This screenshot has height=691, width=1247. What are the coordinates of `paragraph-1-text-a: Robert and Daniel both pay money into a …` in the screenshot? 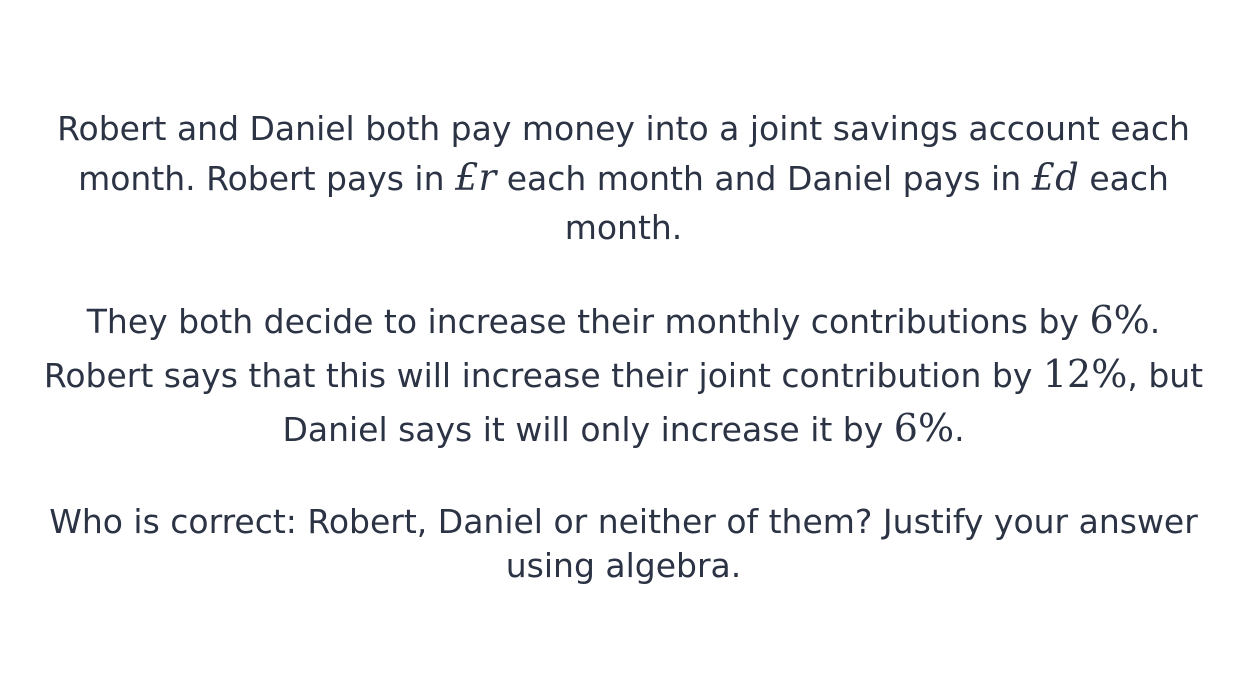 It's located at (623, 153).